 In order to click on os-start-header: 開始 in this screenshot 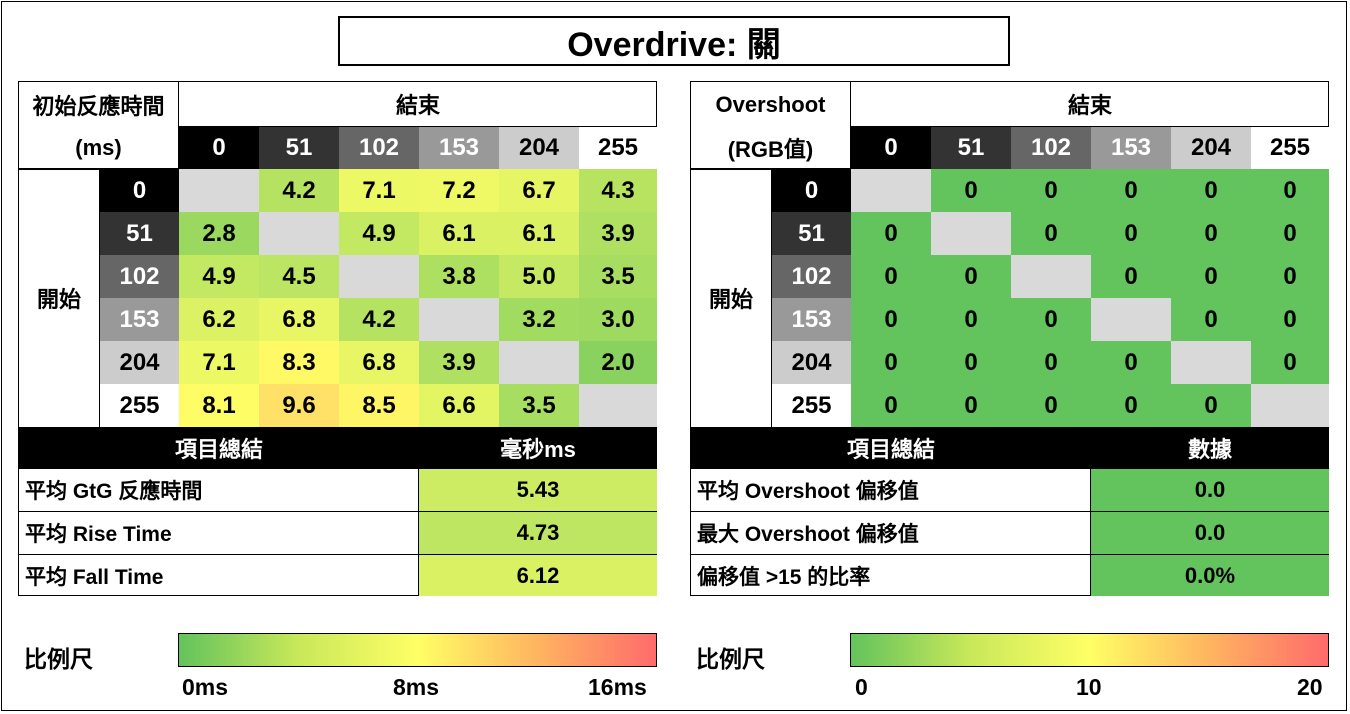, I will do `click(731, 298)`.